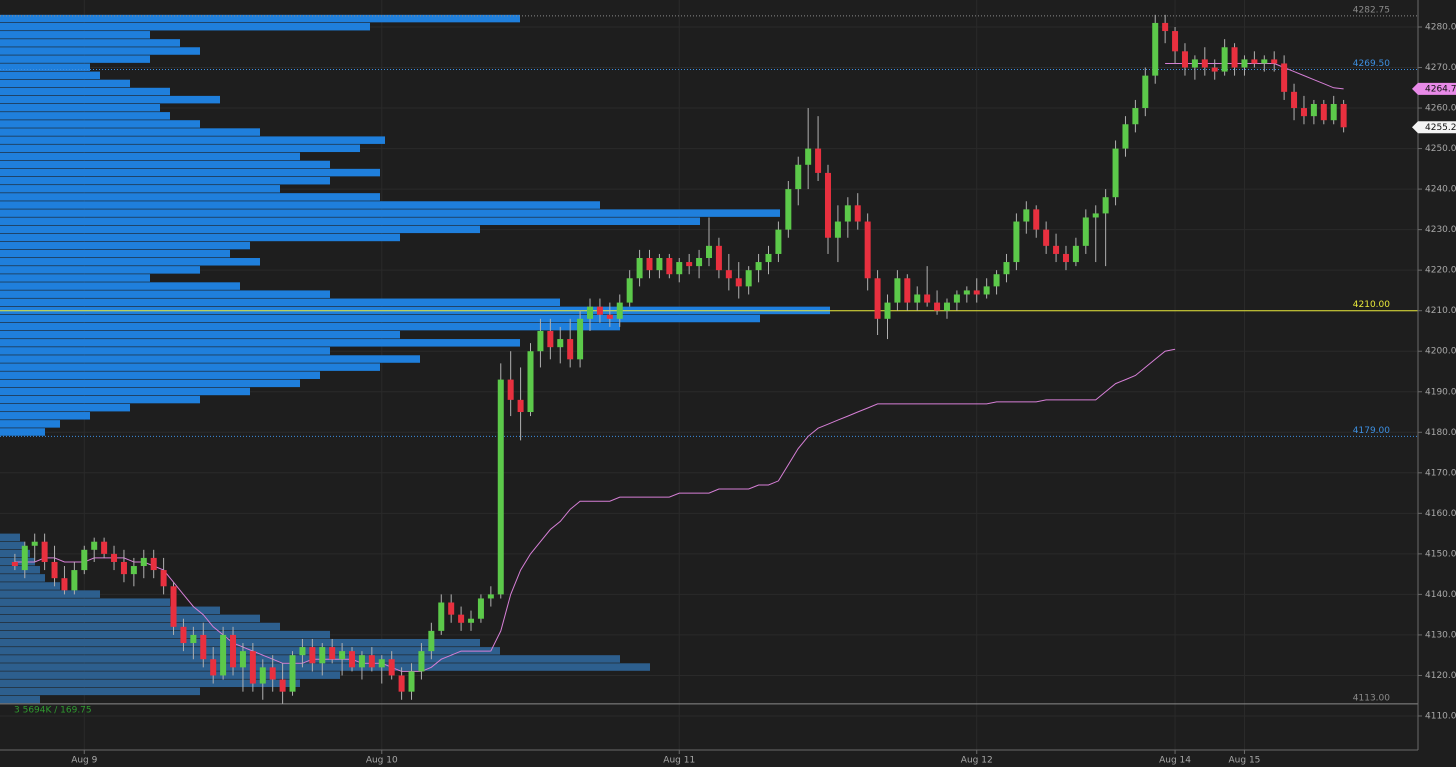 This screenshot has width=1456, height=767. Describe the element at coordinates (1440, 271) in the screenshot. I see `y-tick-label: 4220.00` at that location.